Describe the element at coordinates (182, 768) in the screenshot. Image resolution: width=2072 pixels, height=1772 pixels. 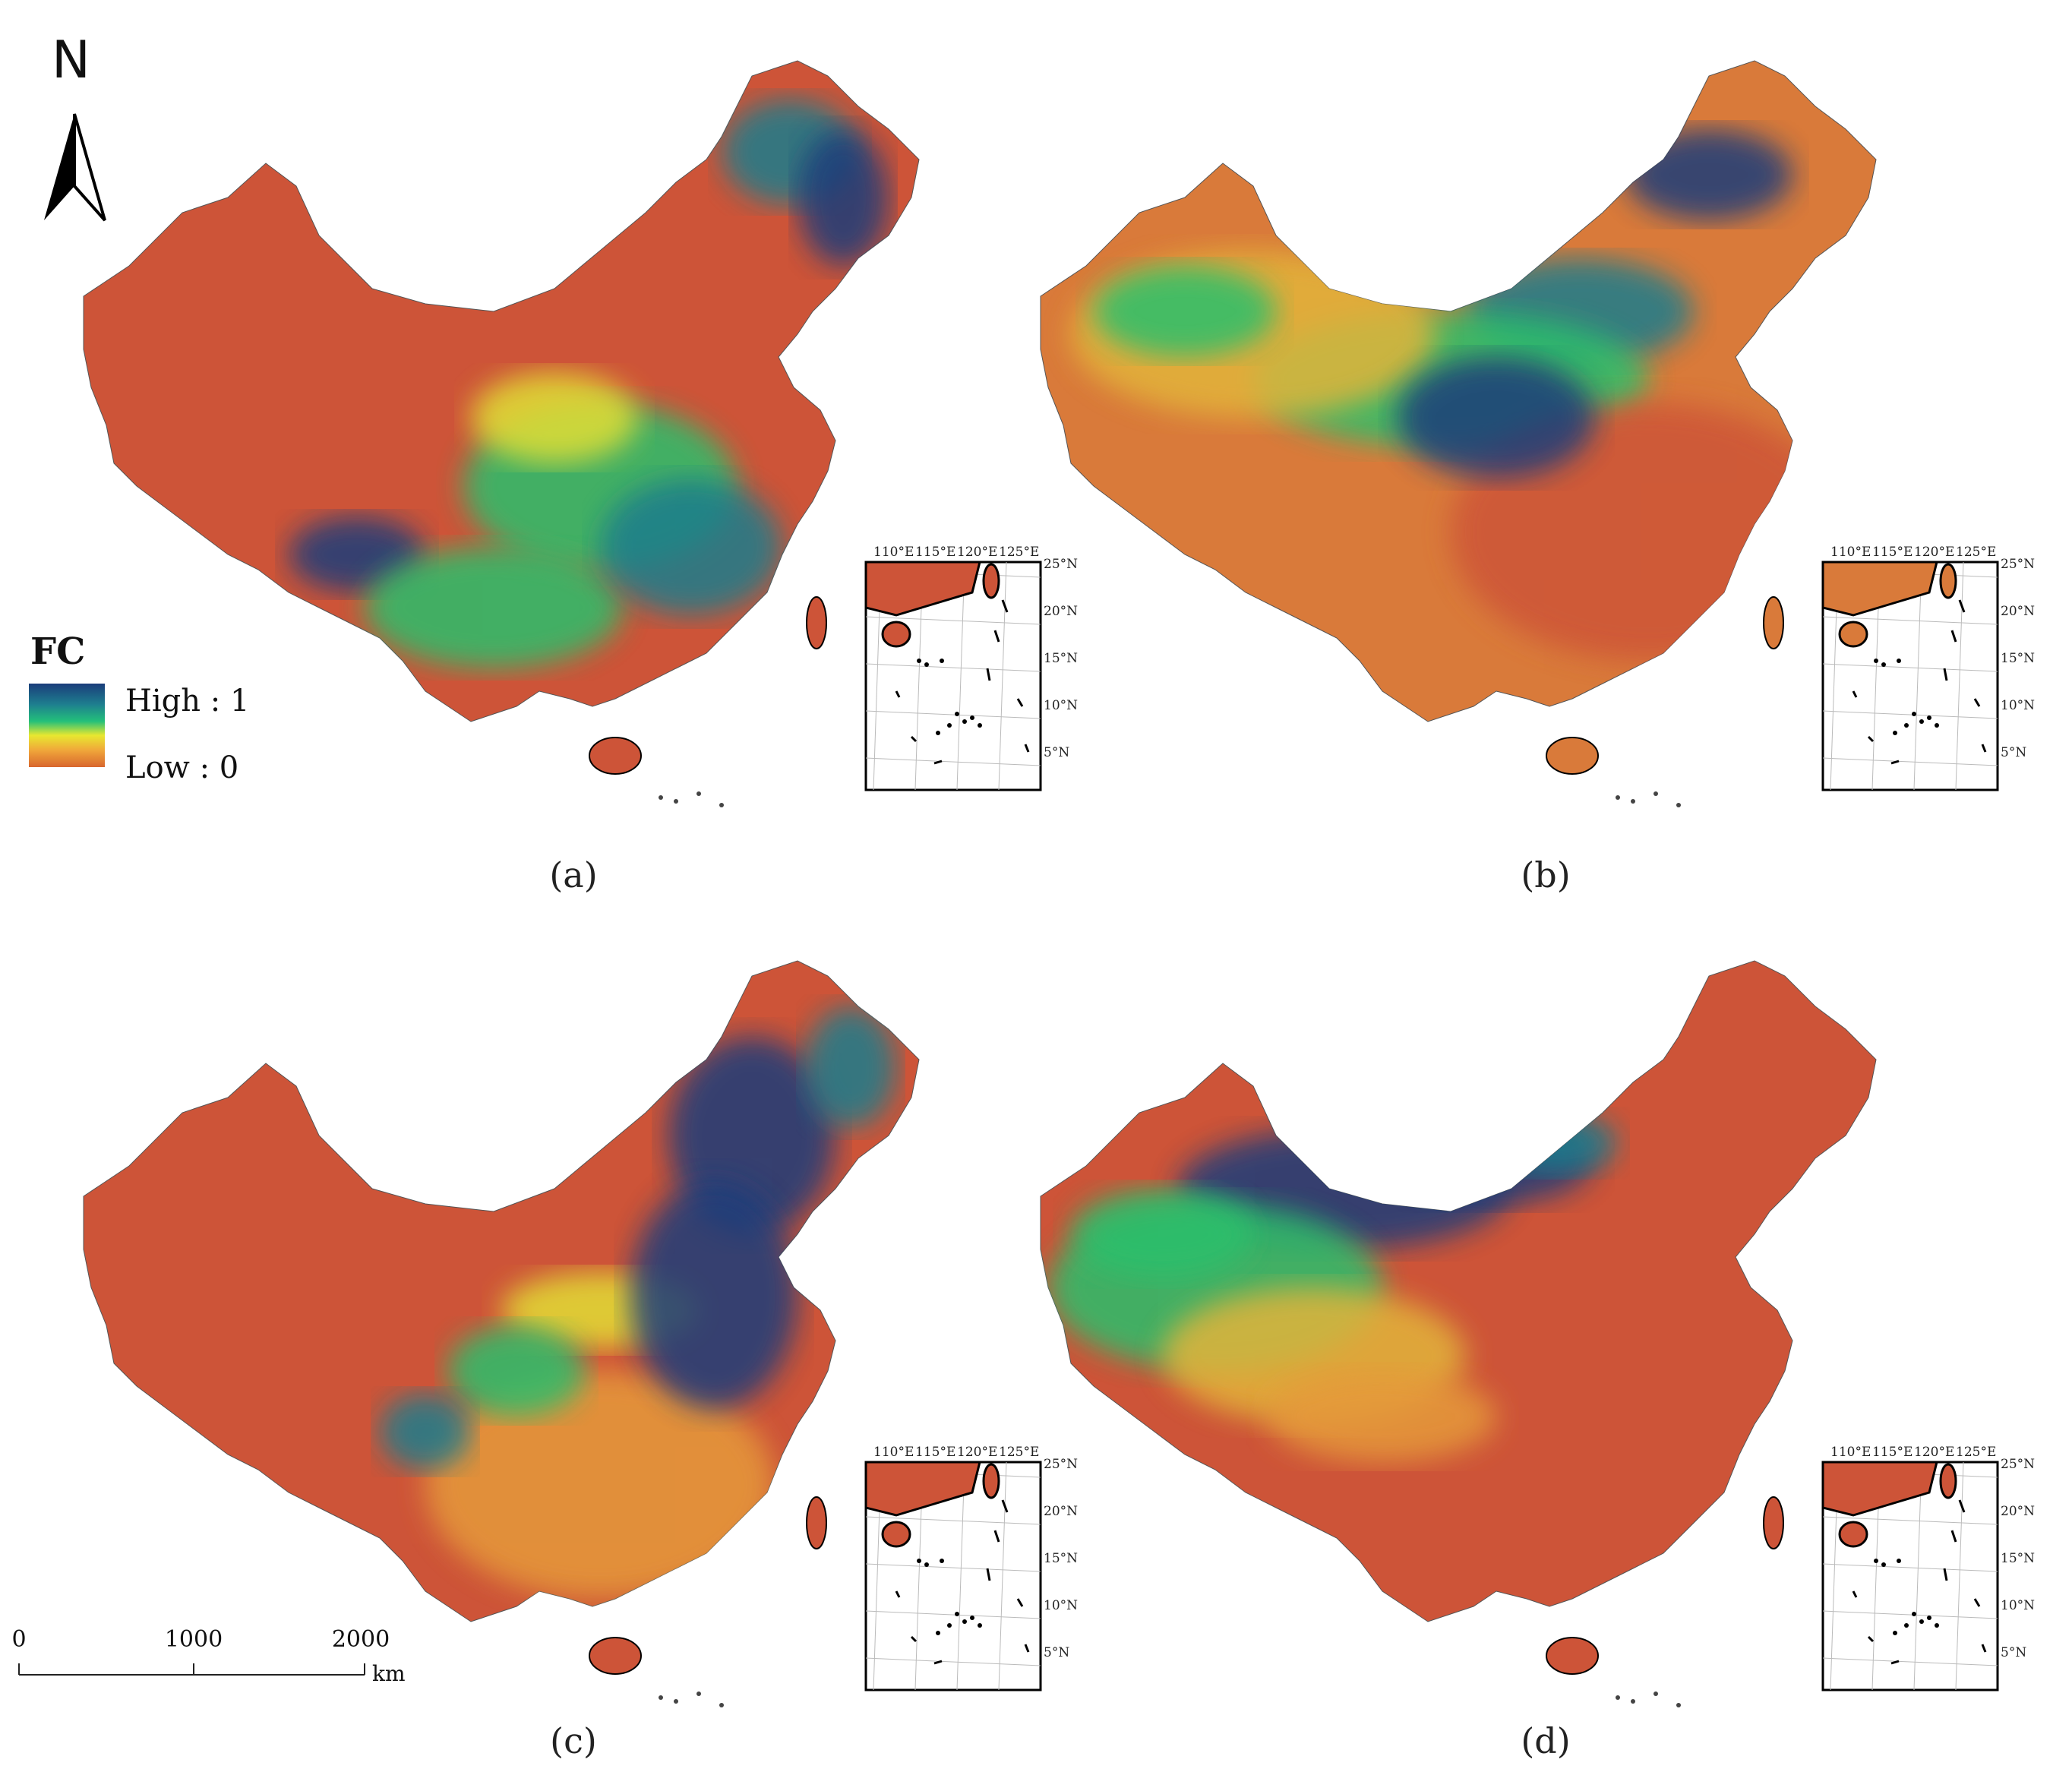
I see `legend-low-label: Low : 0` at that location.